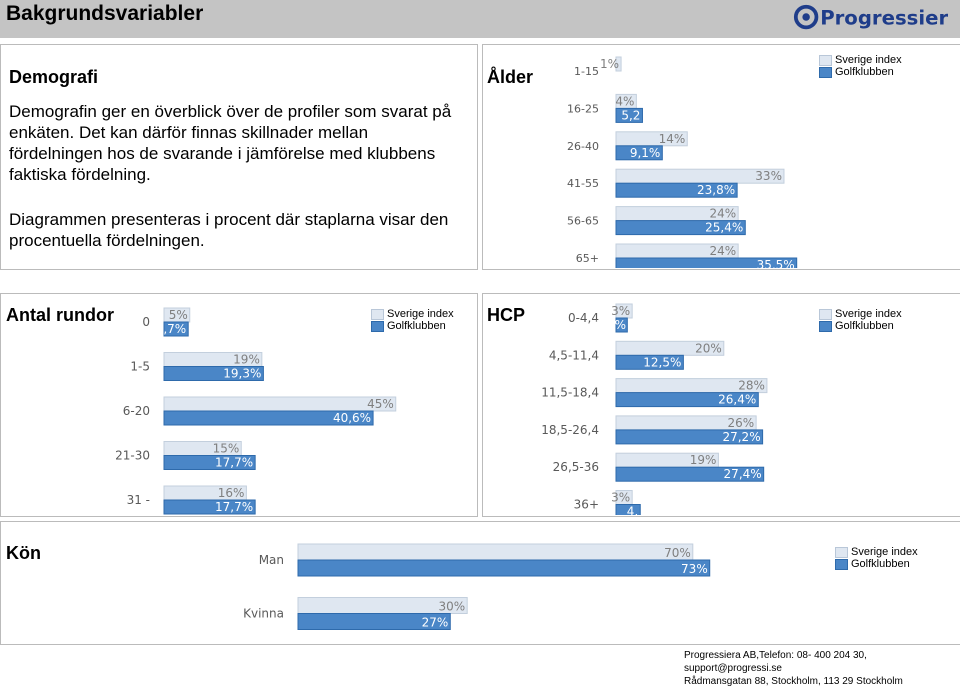  Describe the element at coordinates (583, 108) in the screenshot. I see `category-label: 16-25` at that location.